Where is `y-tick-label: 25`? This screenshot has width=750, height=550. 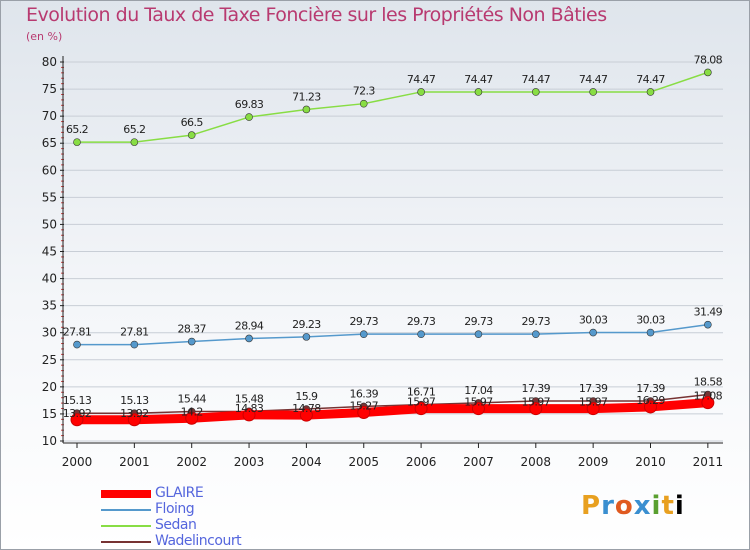
y-tick-label: 25 is located at coordinates (49, 360).